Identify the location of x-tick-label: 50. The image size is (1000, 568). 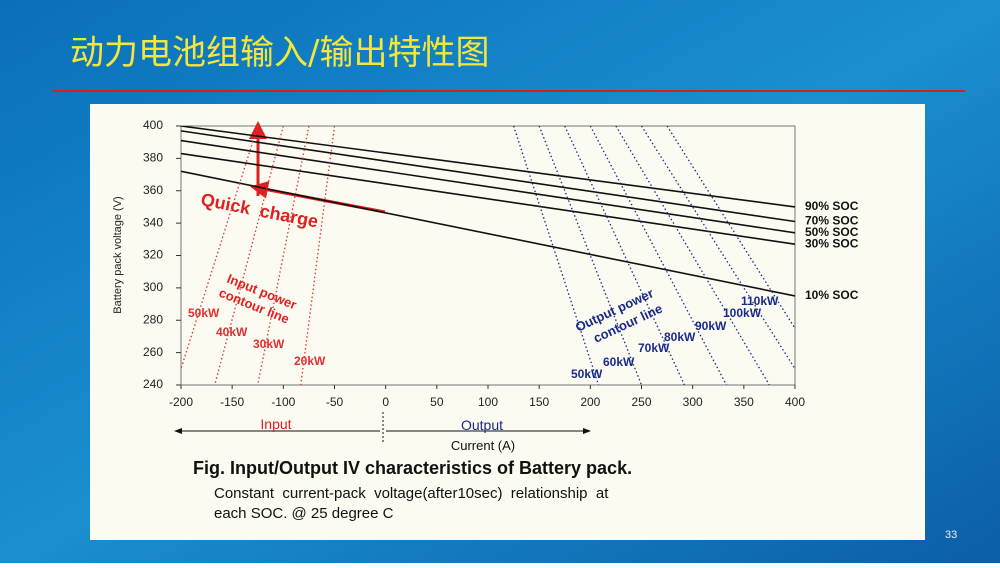
(437, 402).